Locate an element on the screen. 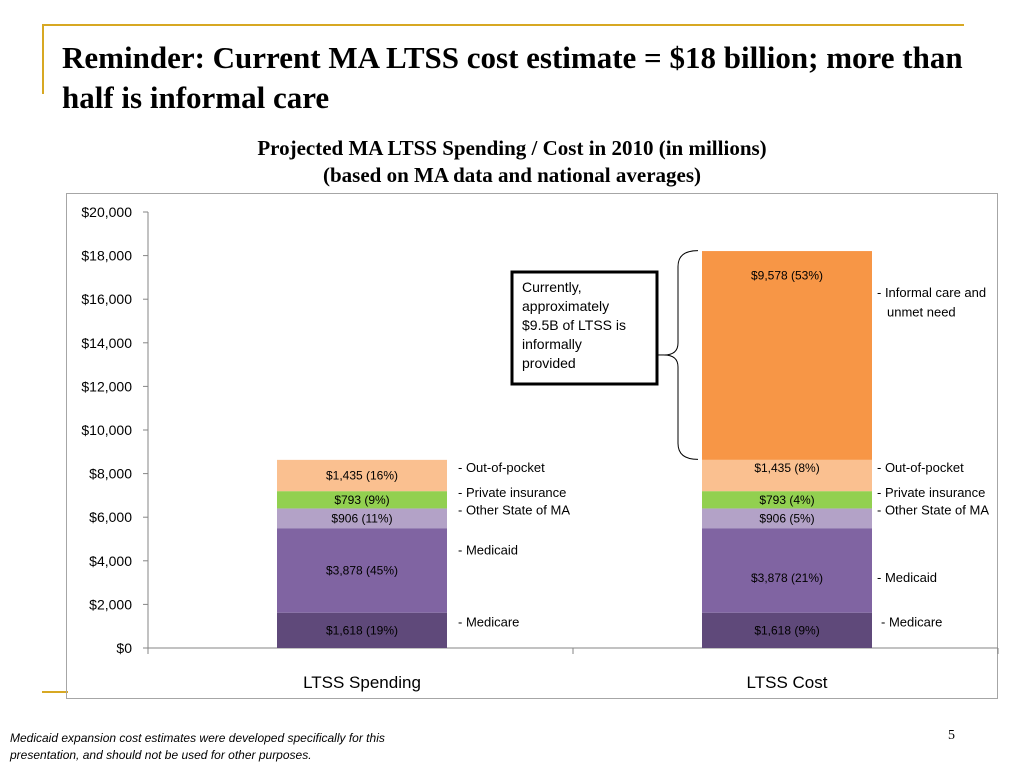 The image size is (1024, 768). y-tick-label: $0 is located at coordinates (124, 648).